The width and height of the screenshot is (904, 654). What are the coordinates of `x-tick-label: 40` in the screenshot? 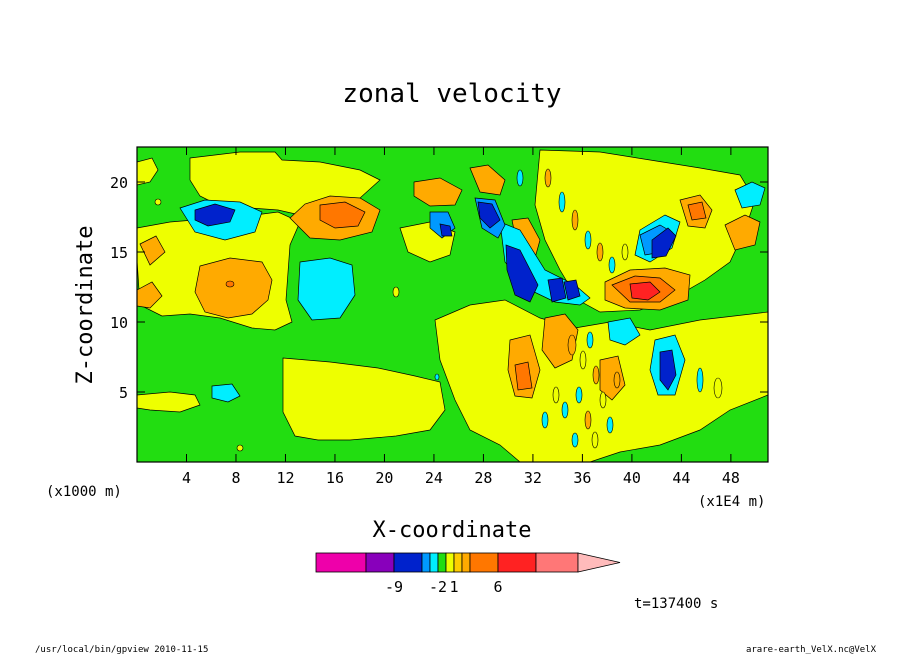 It's located at (632, 478).